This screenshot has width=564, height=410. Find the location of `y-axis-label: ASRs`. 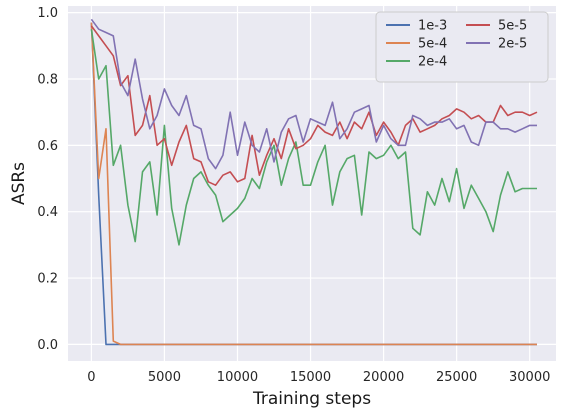

y-axis-label: ASRs is located at coordinates (19, 183).